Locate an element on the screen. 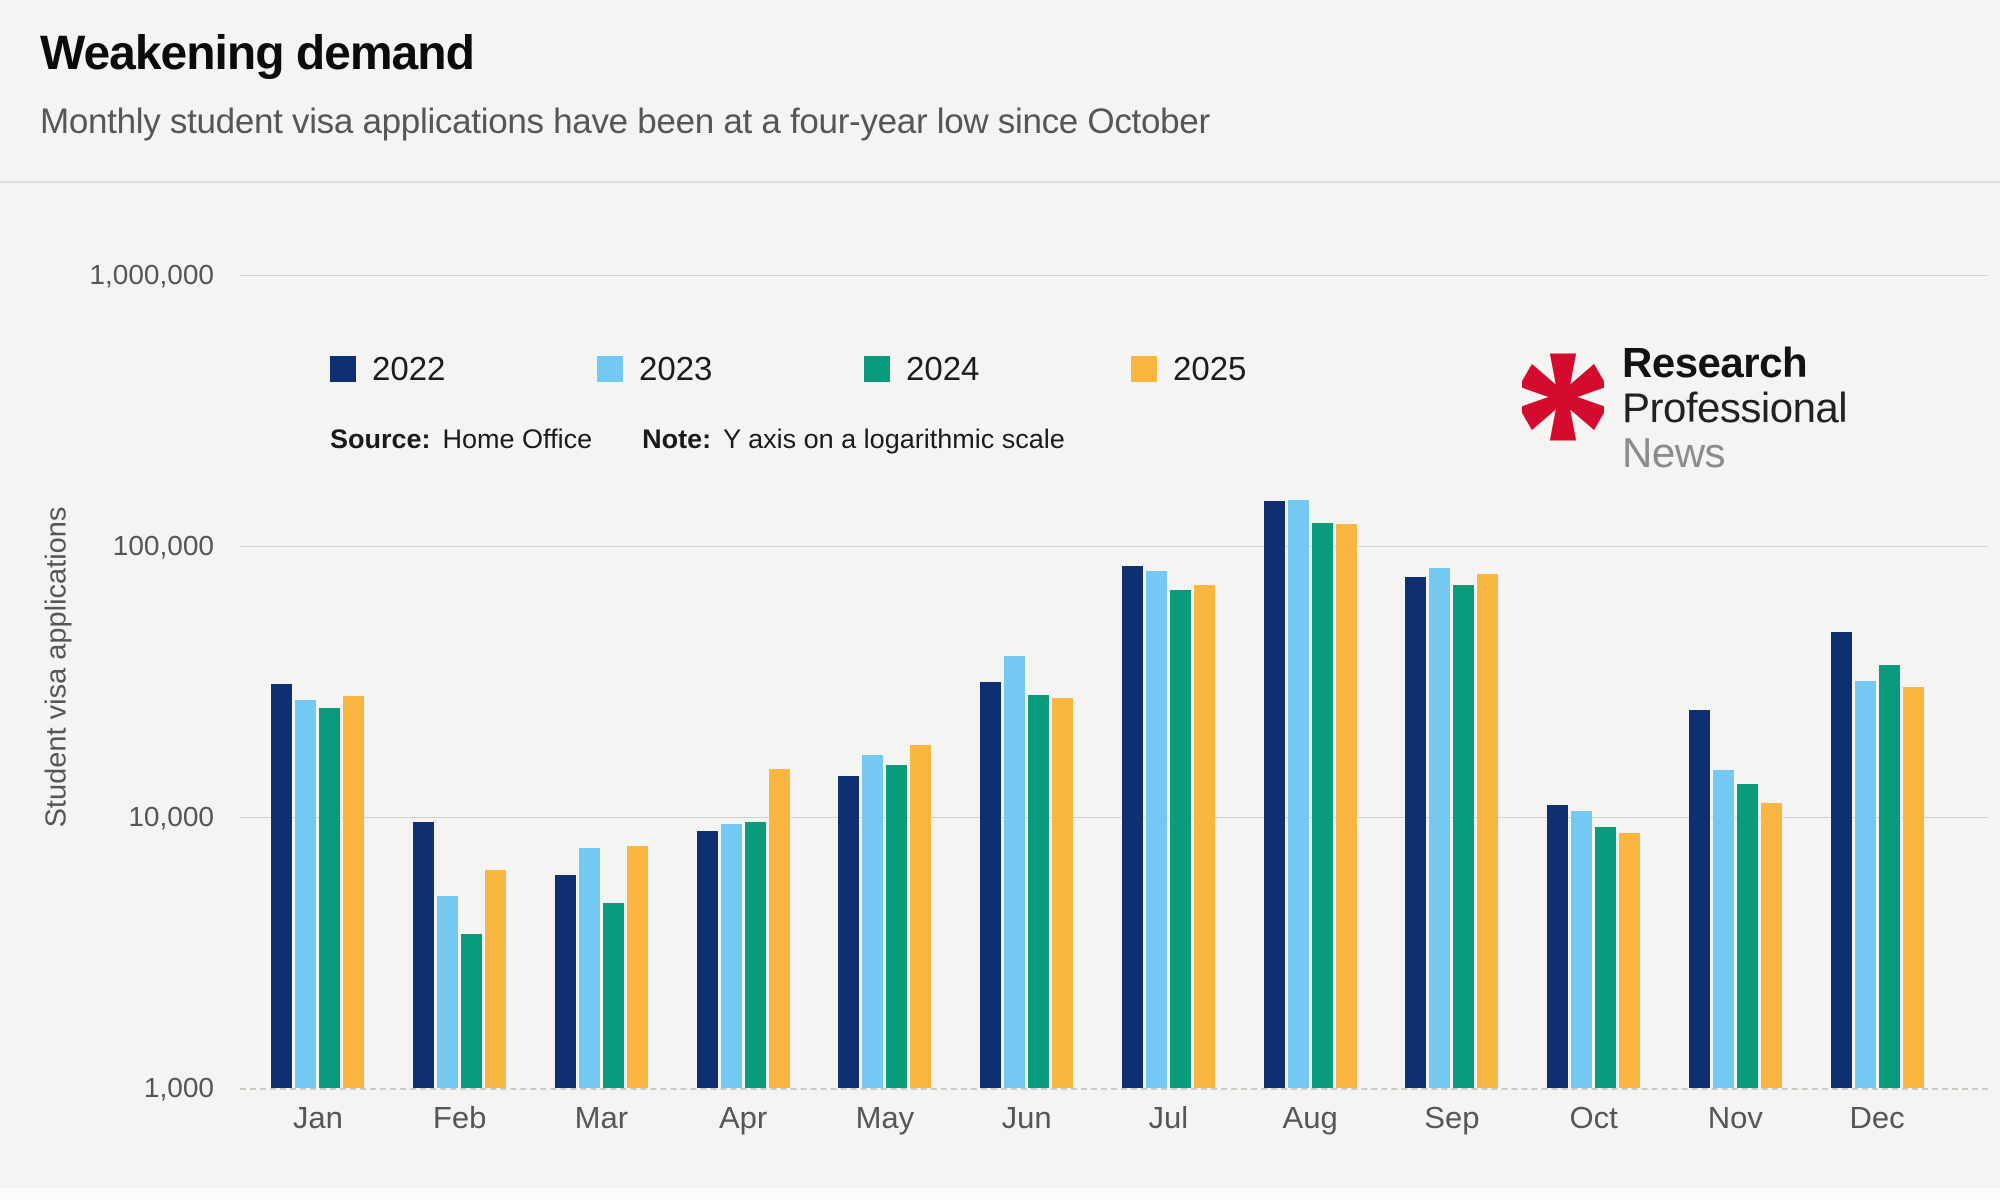 This screenshot has height=1200, width=2000. y-axis-title: Student visa applications is located at coordinates (56, 667).